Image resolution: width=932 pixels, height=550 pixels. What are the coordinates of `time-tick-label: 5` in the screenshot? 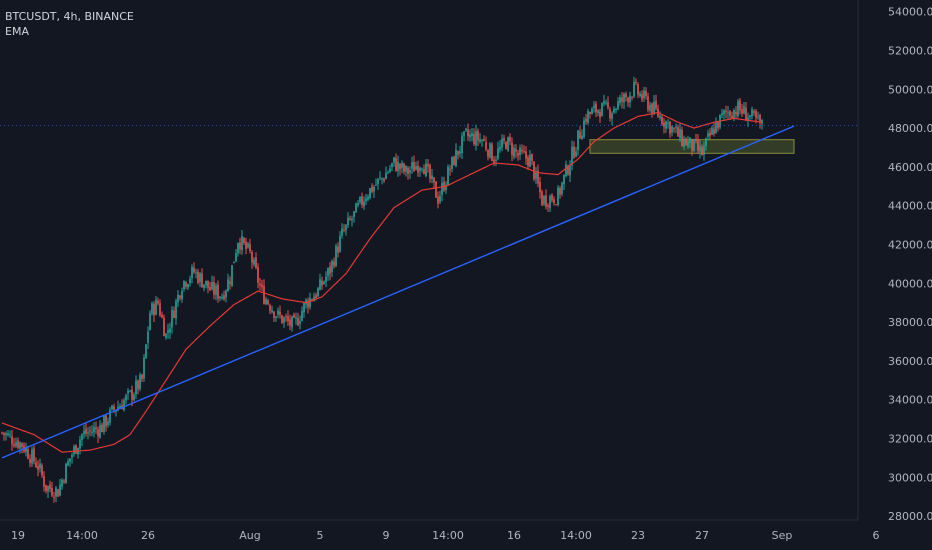 It's located at (320, 535).